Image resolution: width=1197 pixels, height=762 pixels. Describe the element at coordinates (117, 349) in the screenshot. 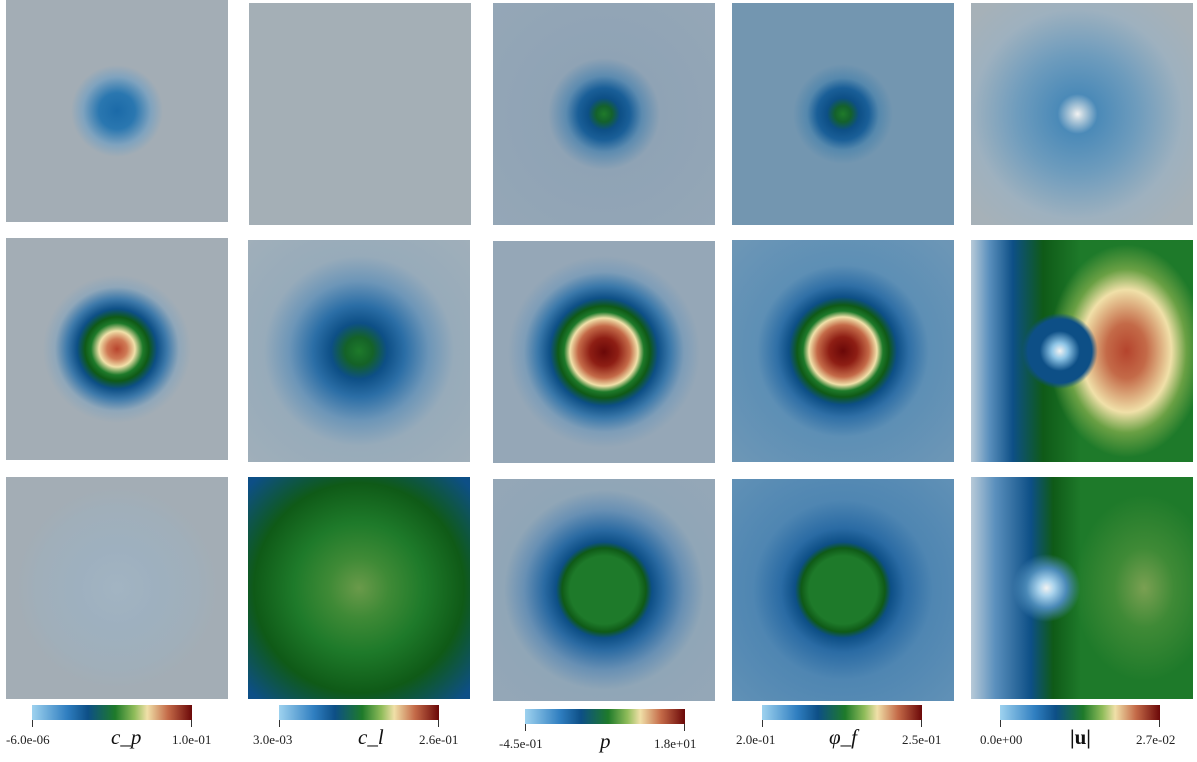

I see `panel-cp-t2` at that location.